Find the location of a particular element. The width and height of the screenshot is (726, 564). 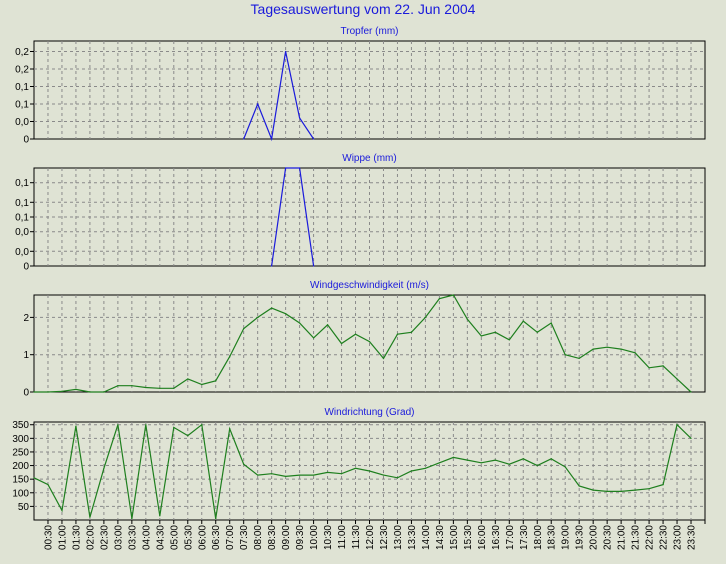

x-tick-label: 16:30 is located at coordinates (496, 537).